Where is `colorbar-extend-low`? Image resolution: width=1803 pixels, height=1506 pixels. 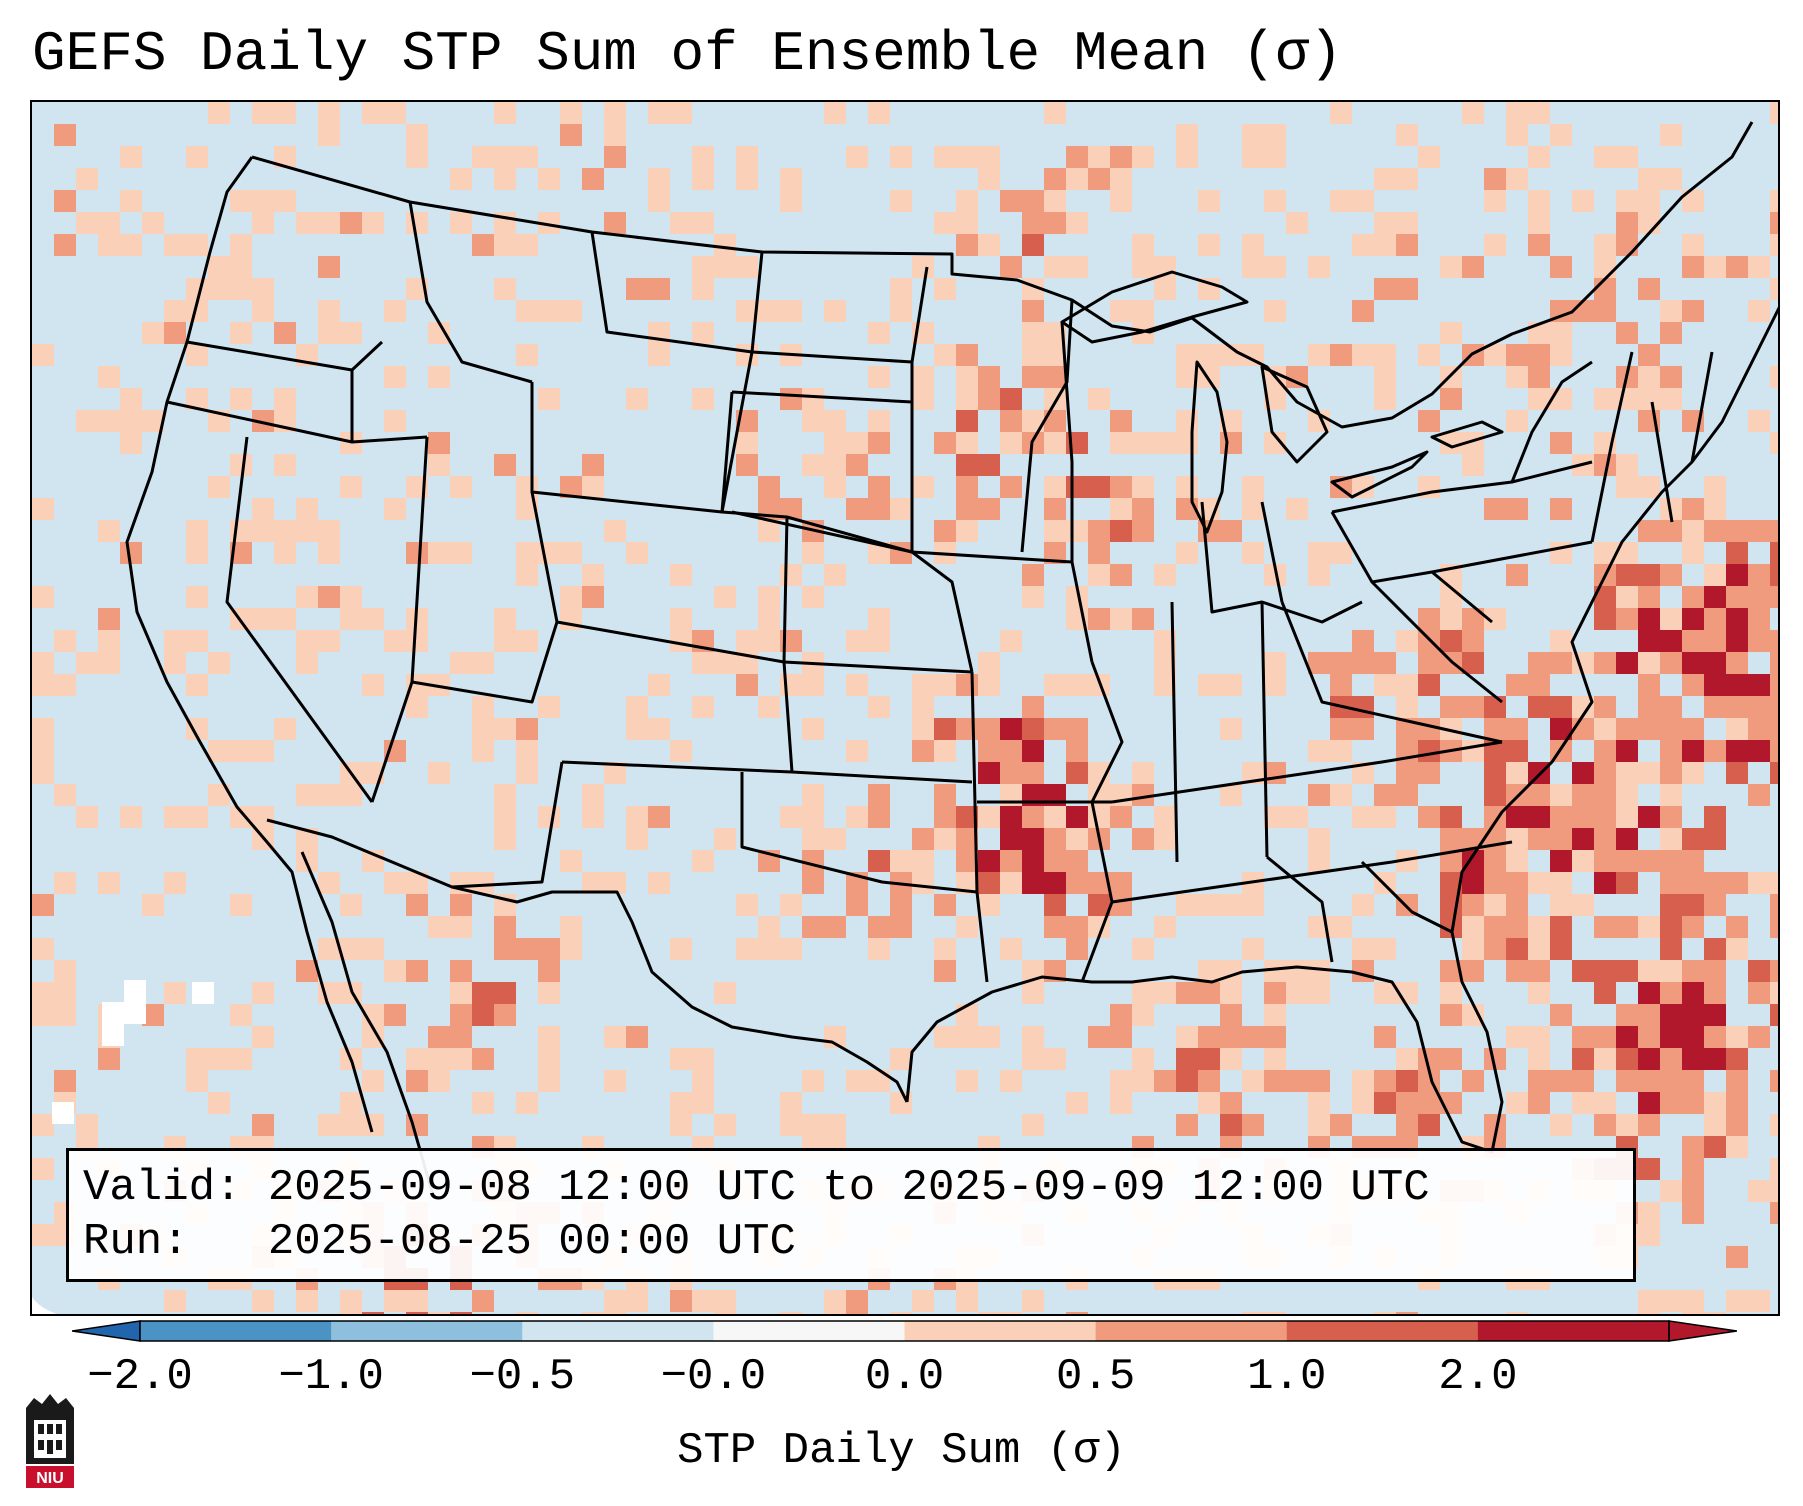
colorbar-extend-low is located at coordinates (106, 1331).